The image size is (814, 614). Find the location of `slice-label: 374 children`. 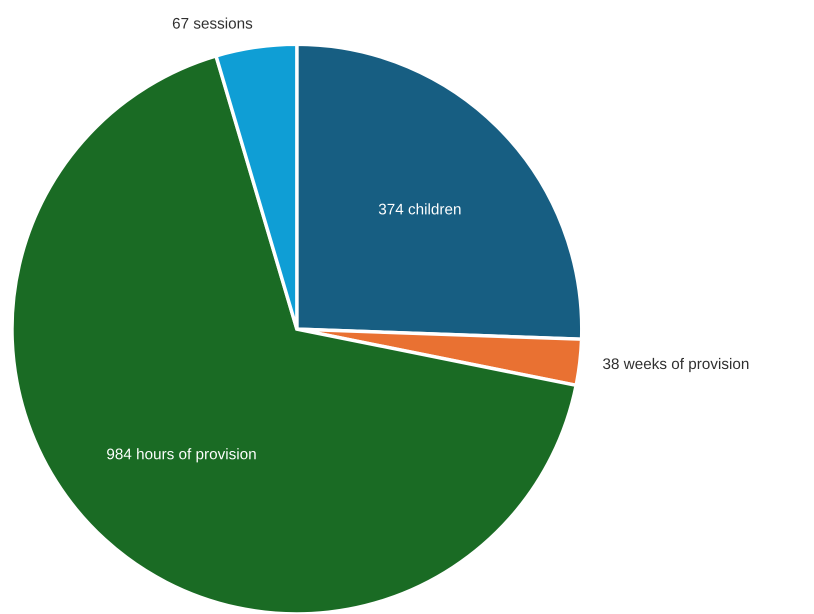

slice-label: 374 children is located at coordinates (419, 208).